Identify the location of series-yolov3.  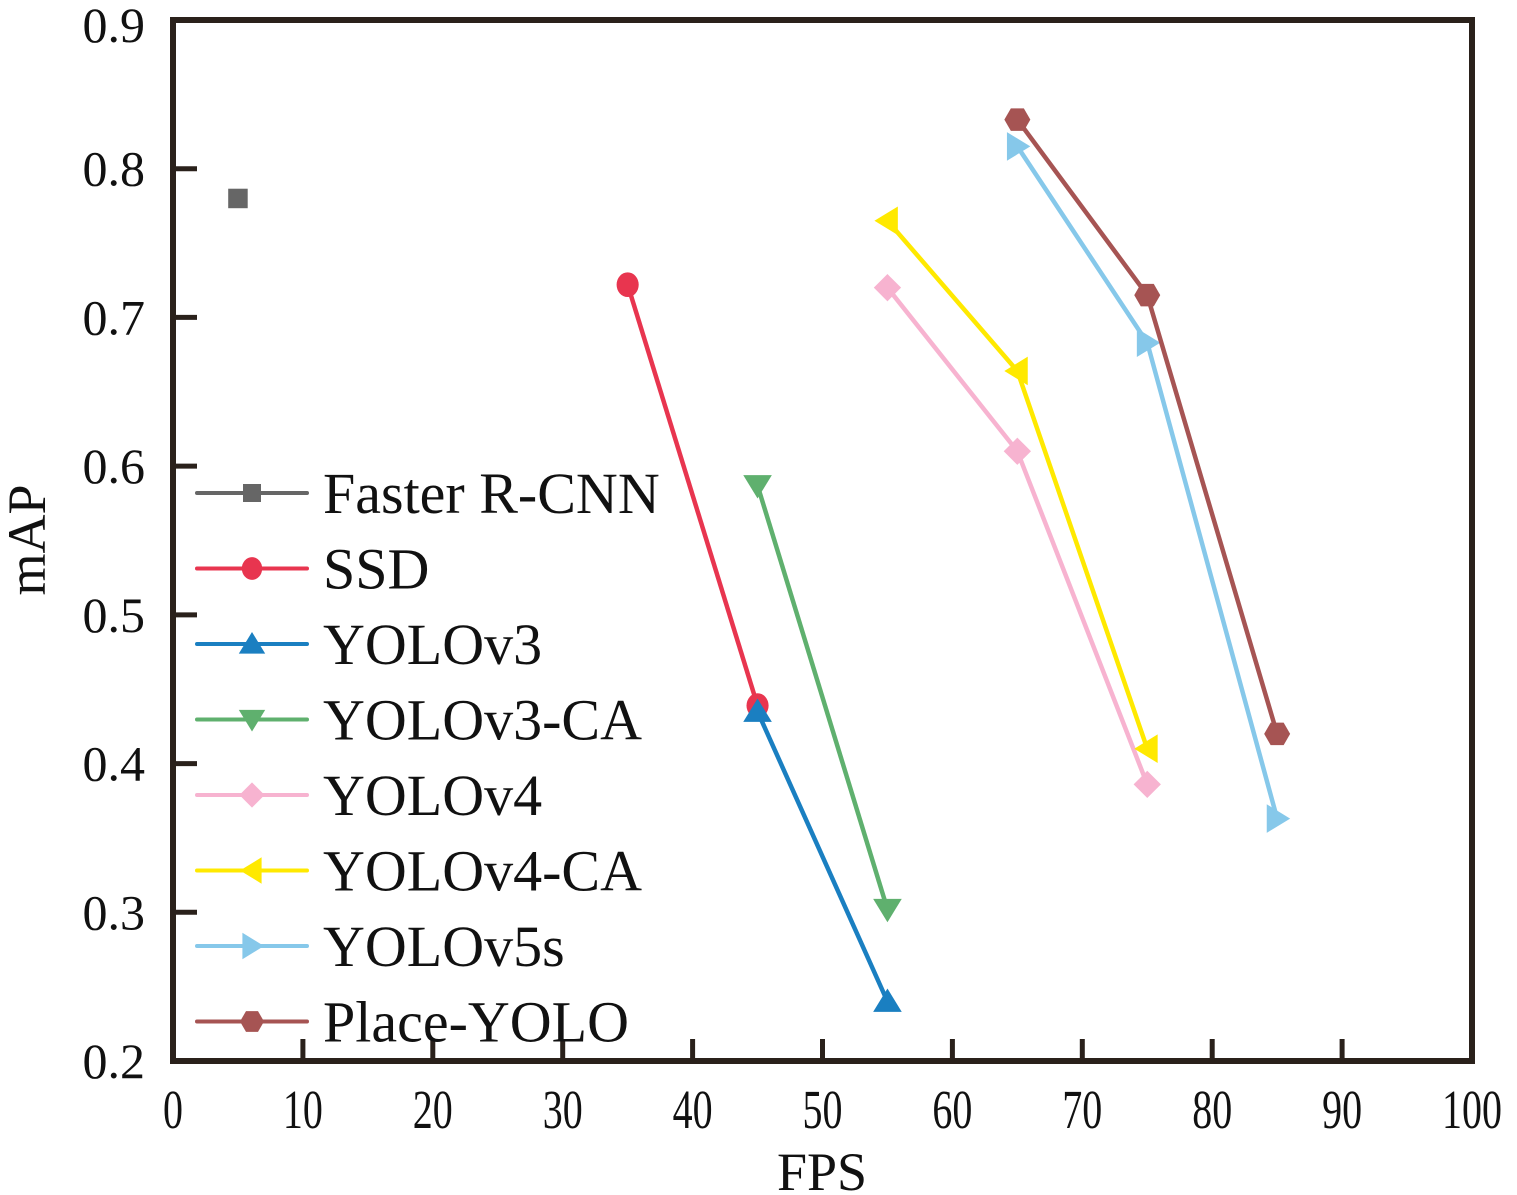
(822, 855).